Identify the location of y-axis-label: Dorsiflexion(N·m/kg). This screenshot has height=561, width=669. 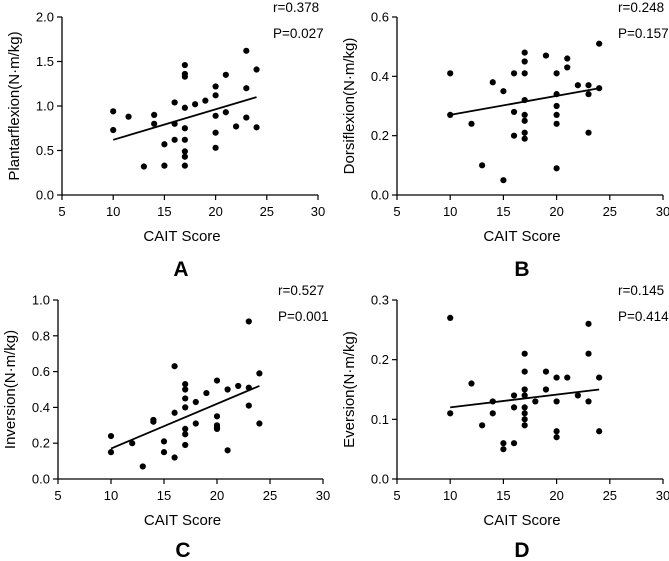
(349, 106).